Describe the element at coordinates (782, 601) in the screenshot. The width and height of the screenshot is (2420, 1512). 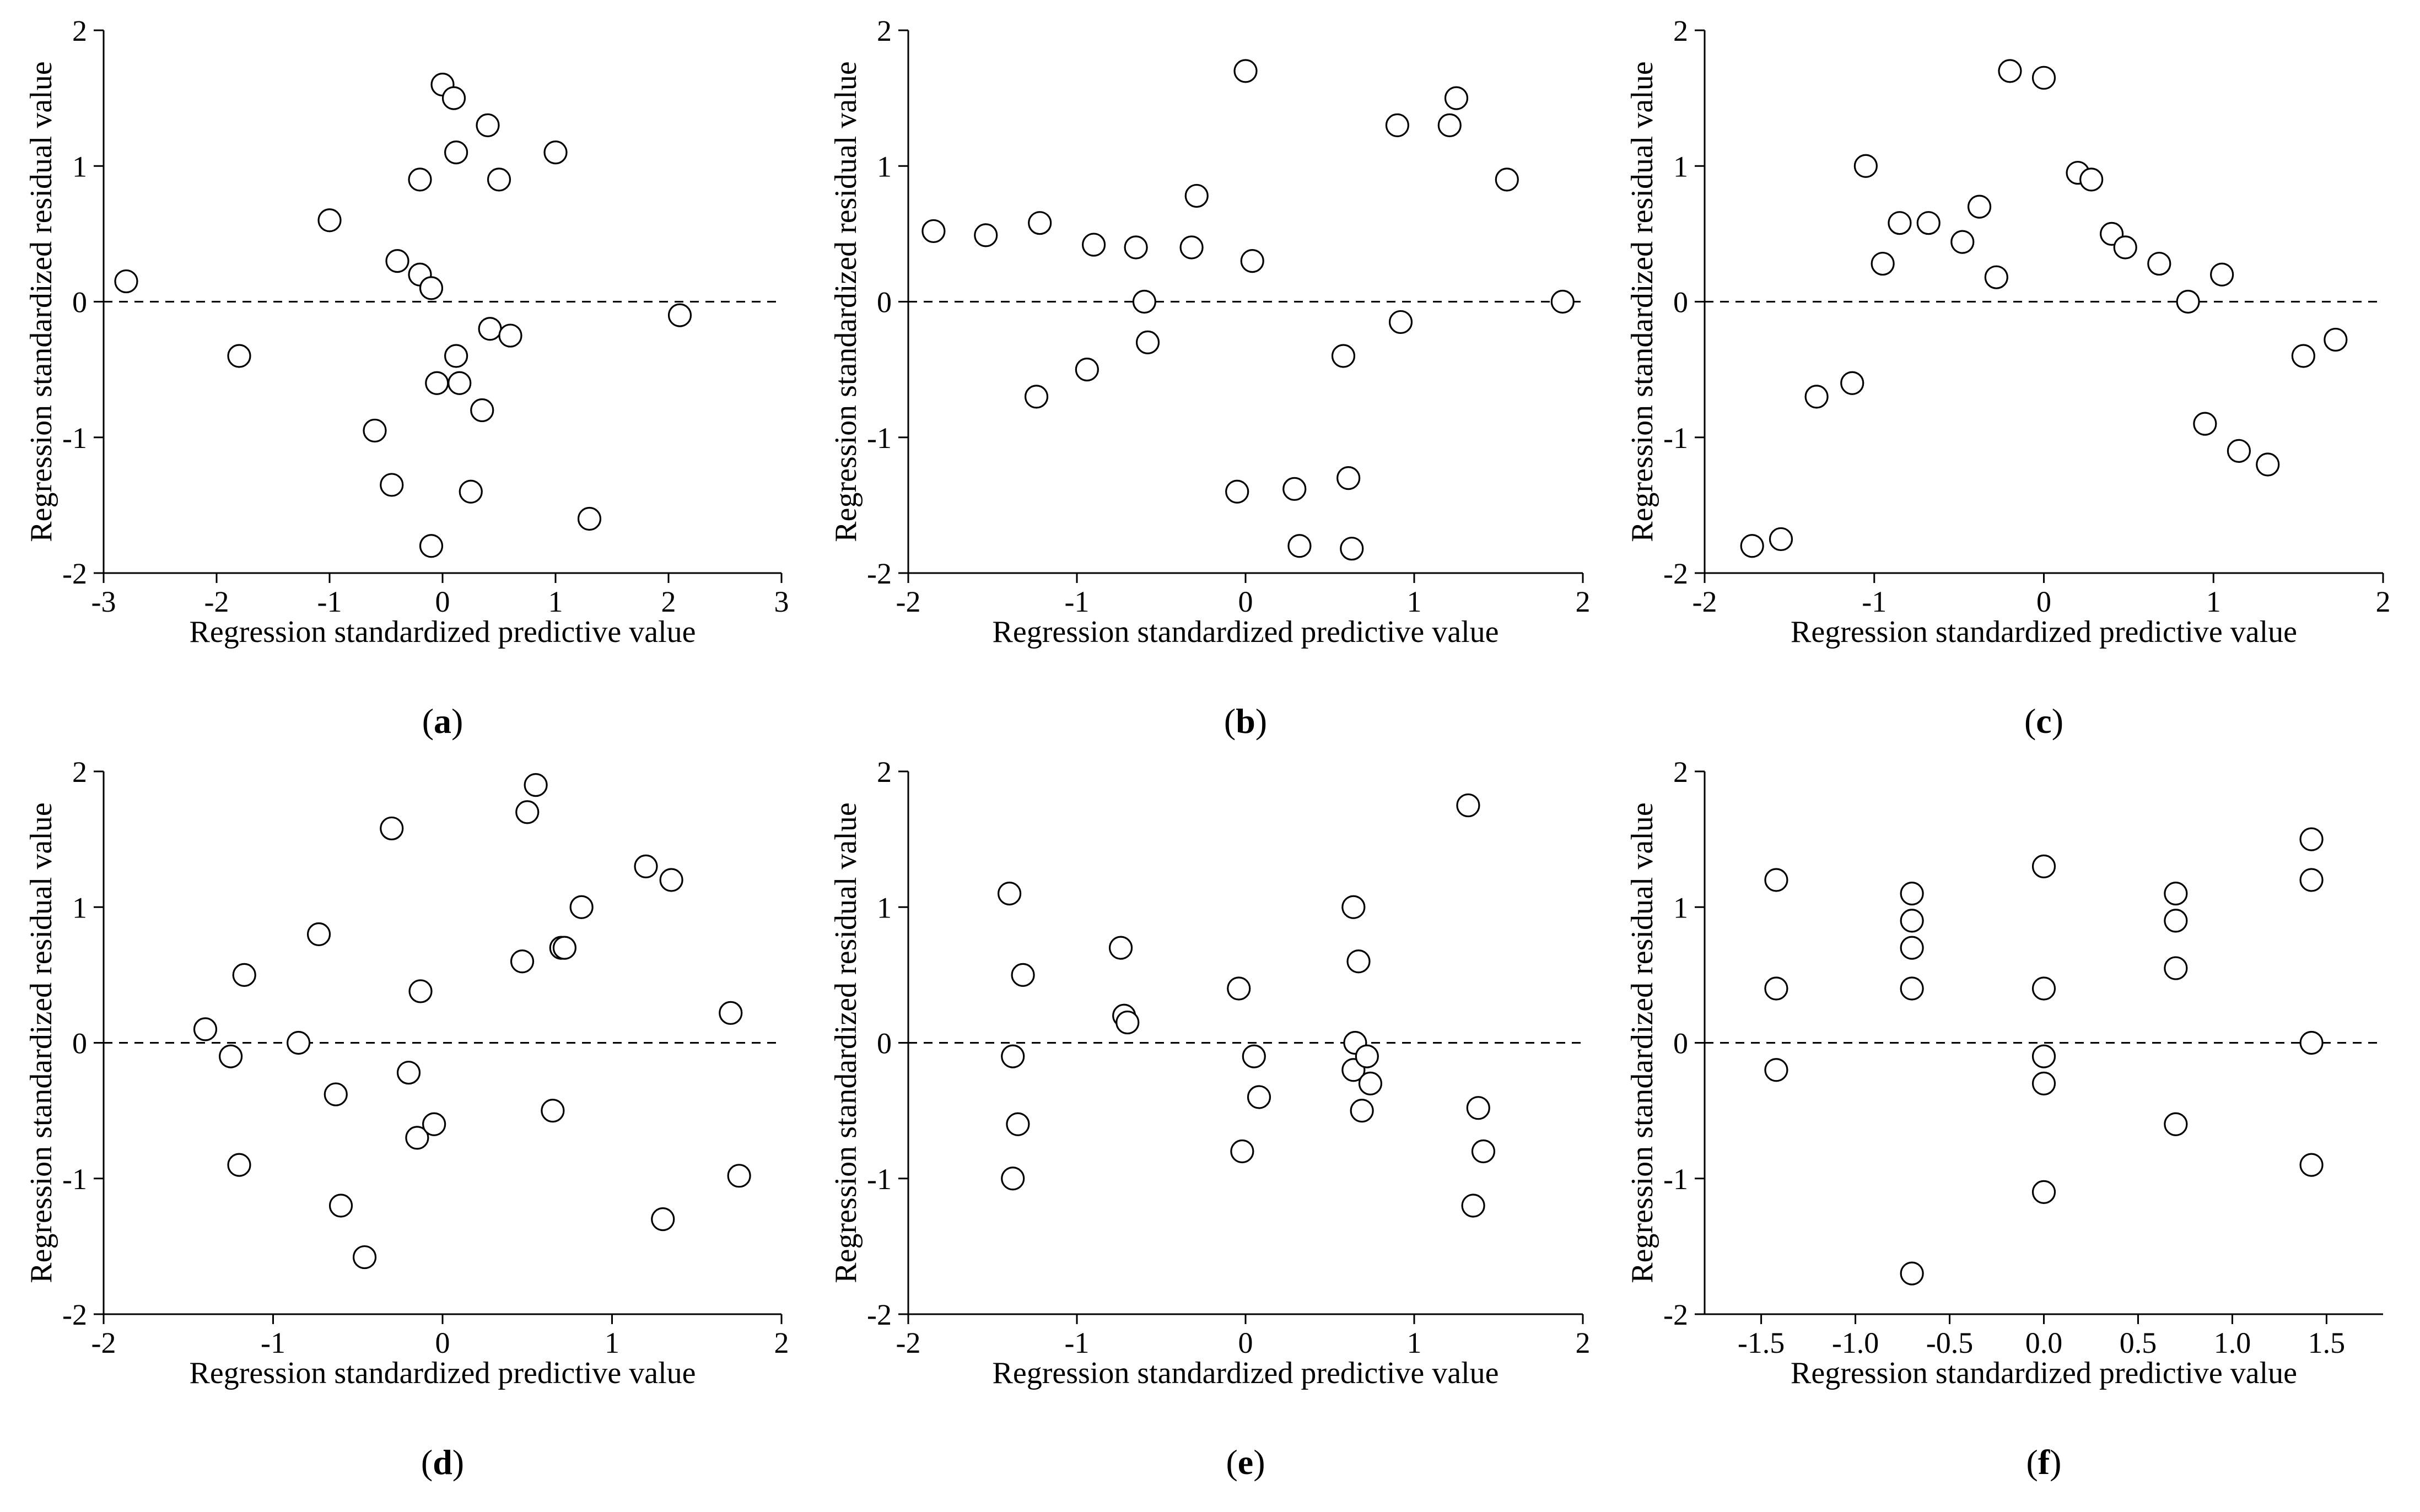
I see `x-tick-label: 3` at that location.